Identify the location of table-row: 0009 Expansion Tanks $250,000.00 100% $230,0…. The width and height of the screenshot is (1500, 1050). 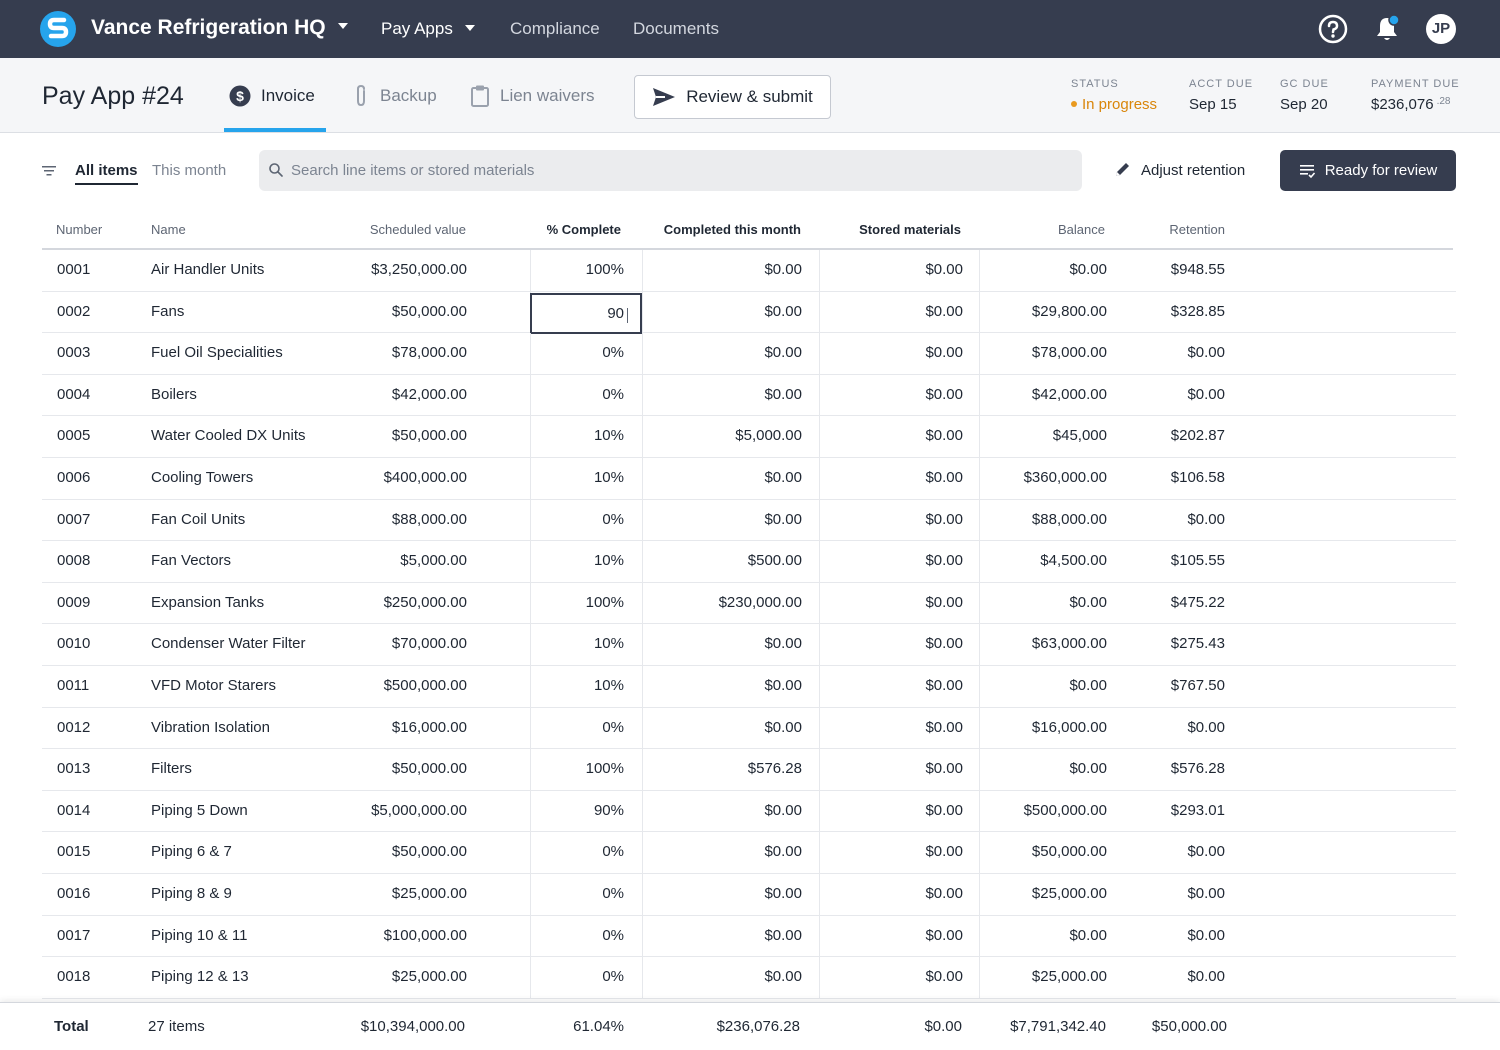
(749, 603).